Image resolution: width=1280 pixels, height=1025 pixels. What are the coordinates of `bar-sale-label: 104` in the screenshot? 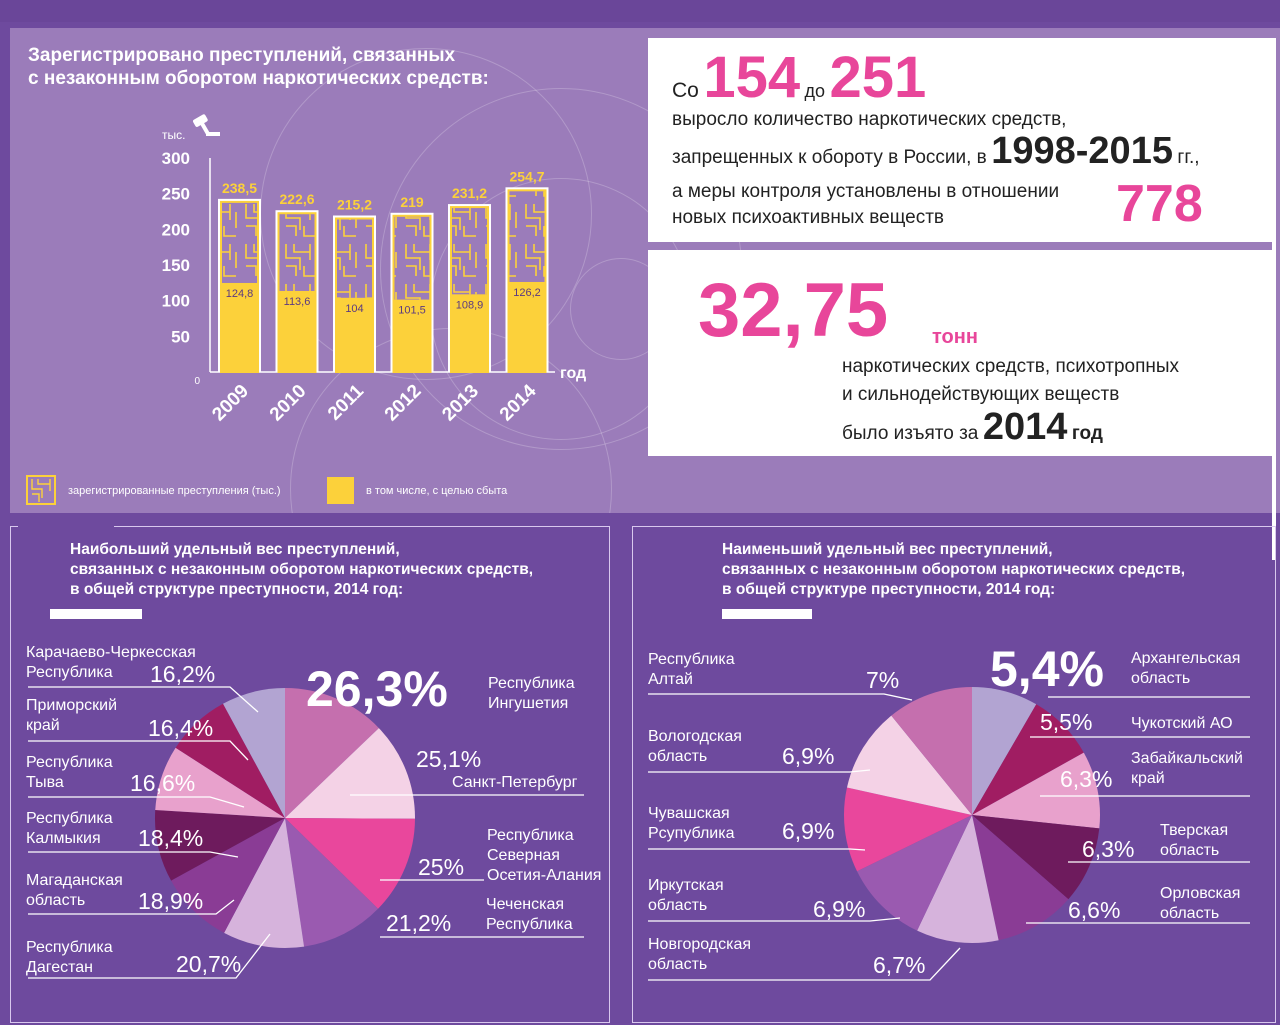 It's located at (354, 309).